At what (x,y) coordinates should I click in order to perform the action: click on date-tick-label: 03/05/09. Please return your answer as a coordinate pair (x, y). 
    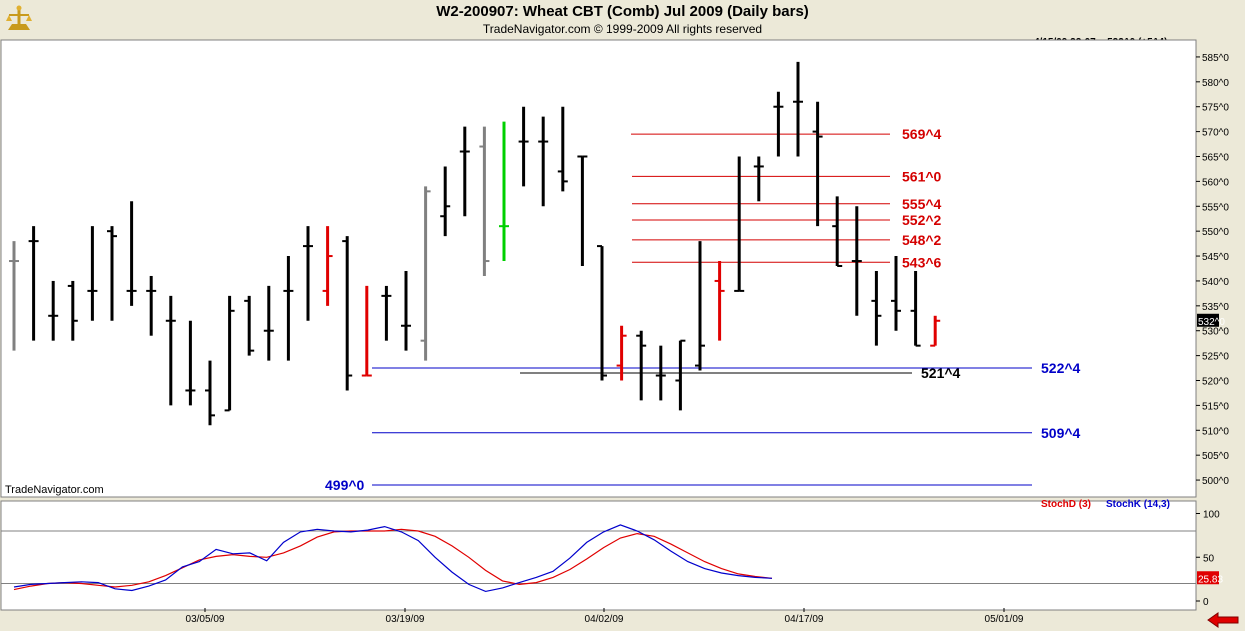
    Looking at the image, I should click on (205, 619).